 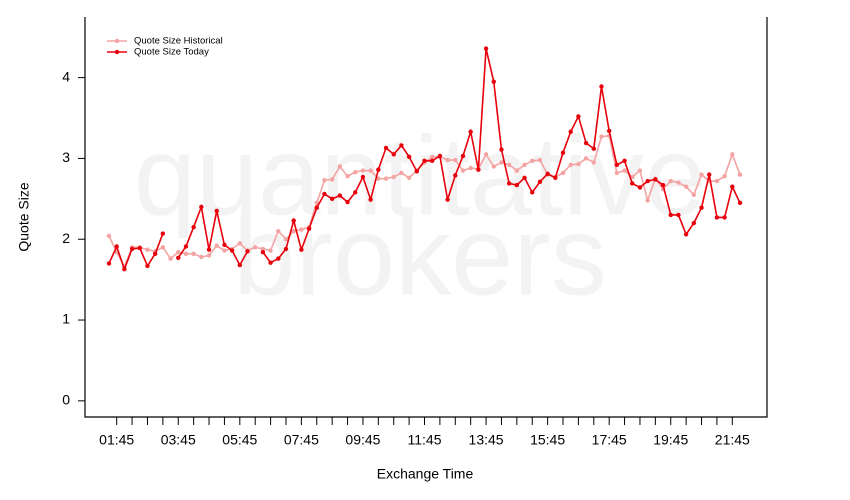 What do you see at coordinates (24, 216) in the screenshot?
I see `y-axis-title: Quote Size` at bounding box center [24, 216].